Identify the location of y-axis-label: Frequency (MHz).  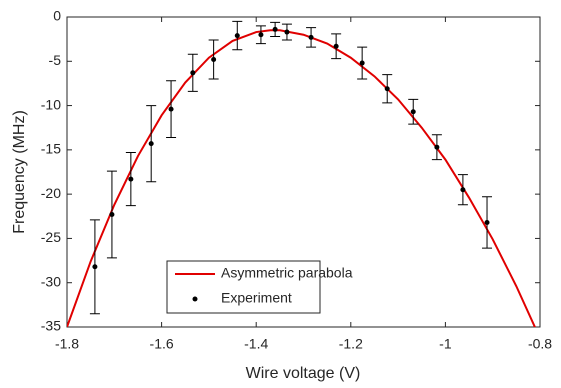
(19, 172).